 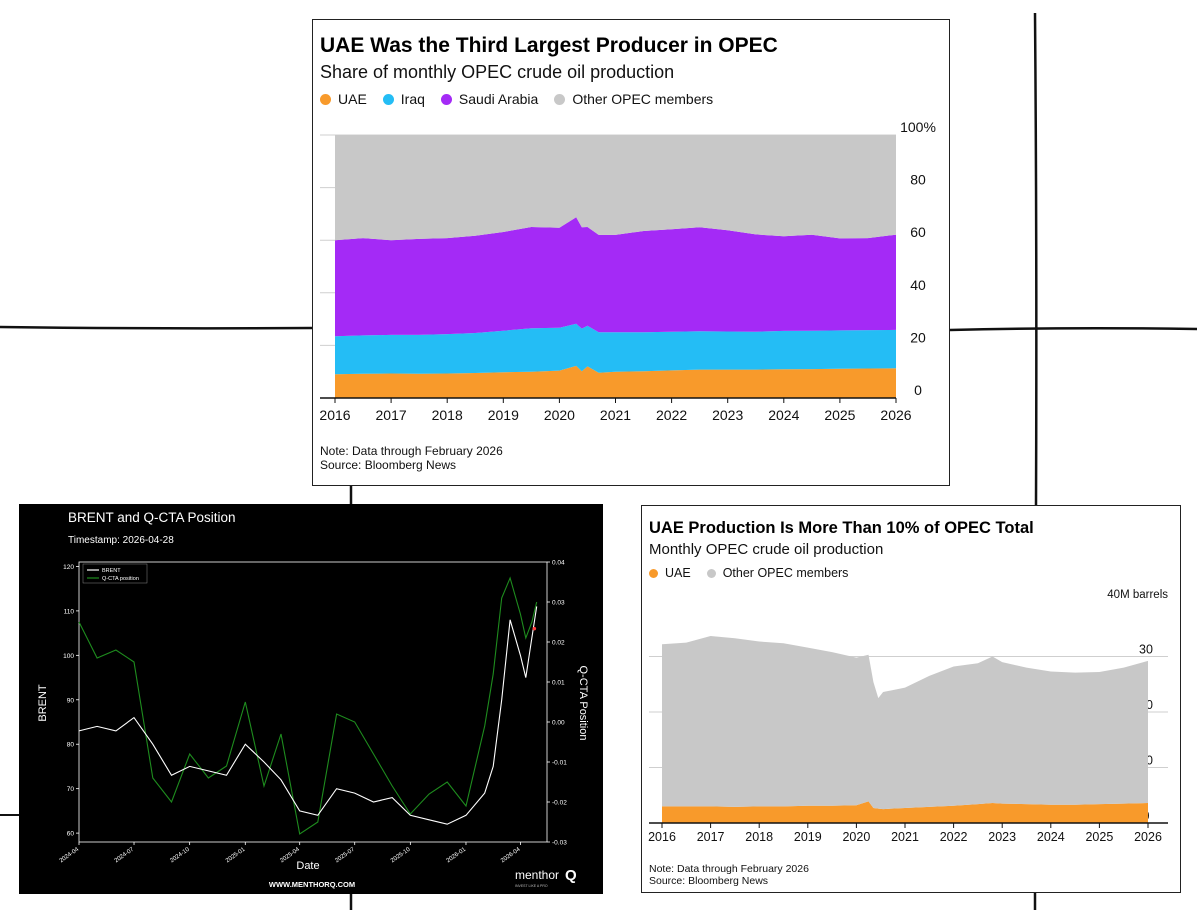 I want to click on sketch-line-vertical-right, so click(x=1035, y=259).